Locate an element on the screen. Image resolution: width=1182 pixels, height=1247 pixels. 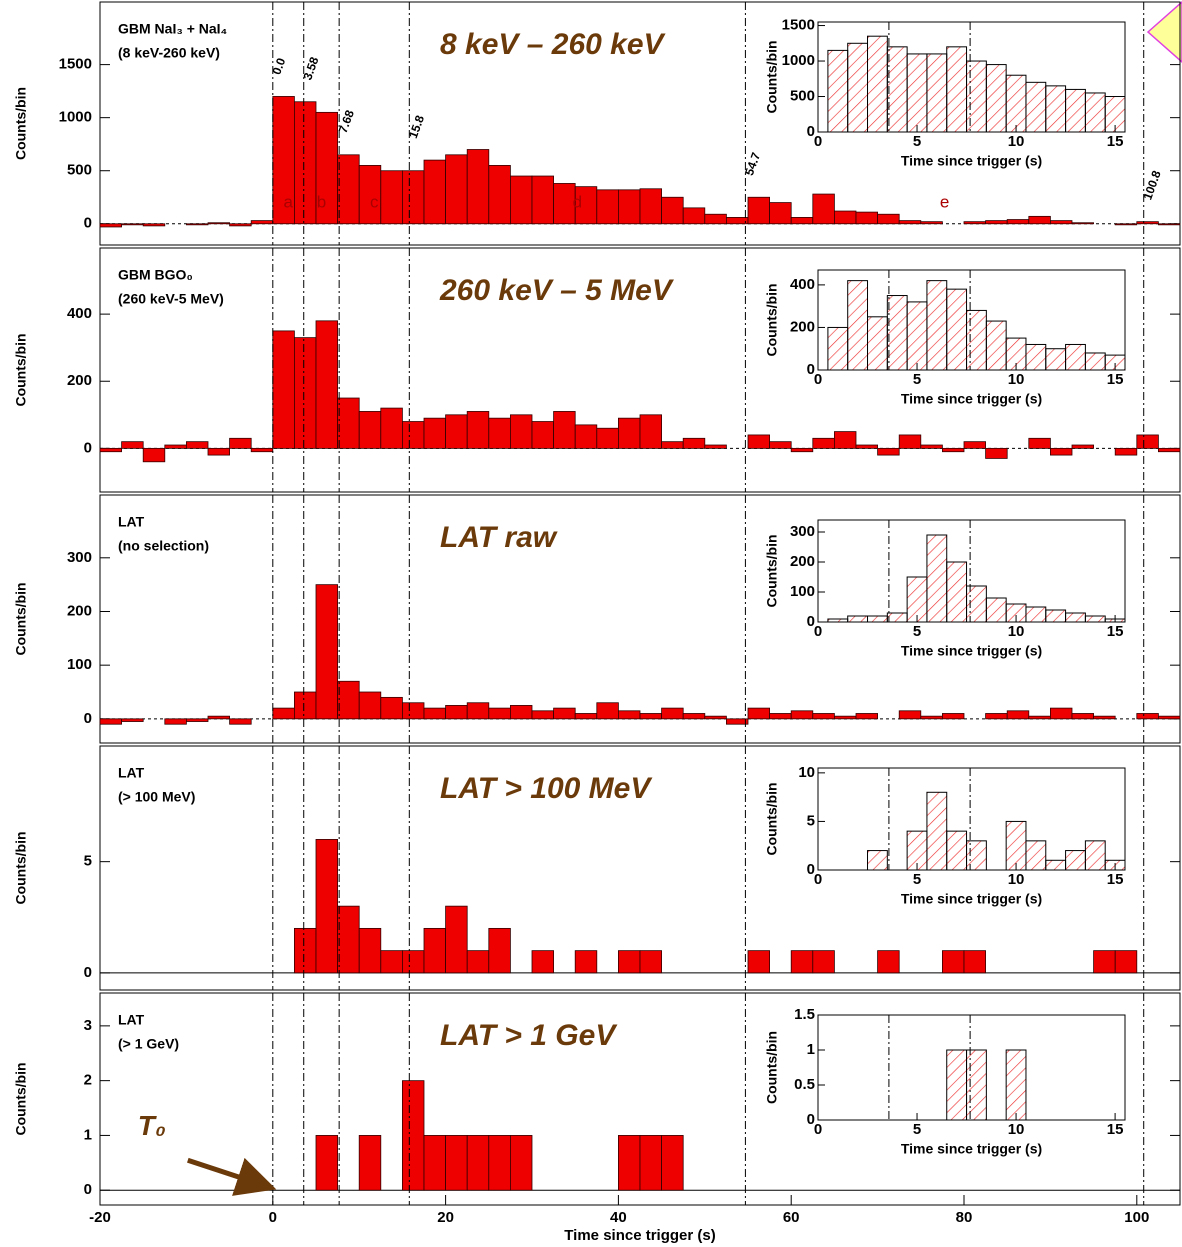
y-tick-label: 1000 is located at coordinates (75, 117).